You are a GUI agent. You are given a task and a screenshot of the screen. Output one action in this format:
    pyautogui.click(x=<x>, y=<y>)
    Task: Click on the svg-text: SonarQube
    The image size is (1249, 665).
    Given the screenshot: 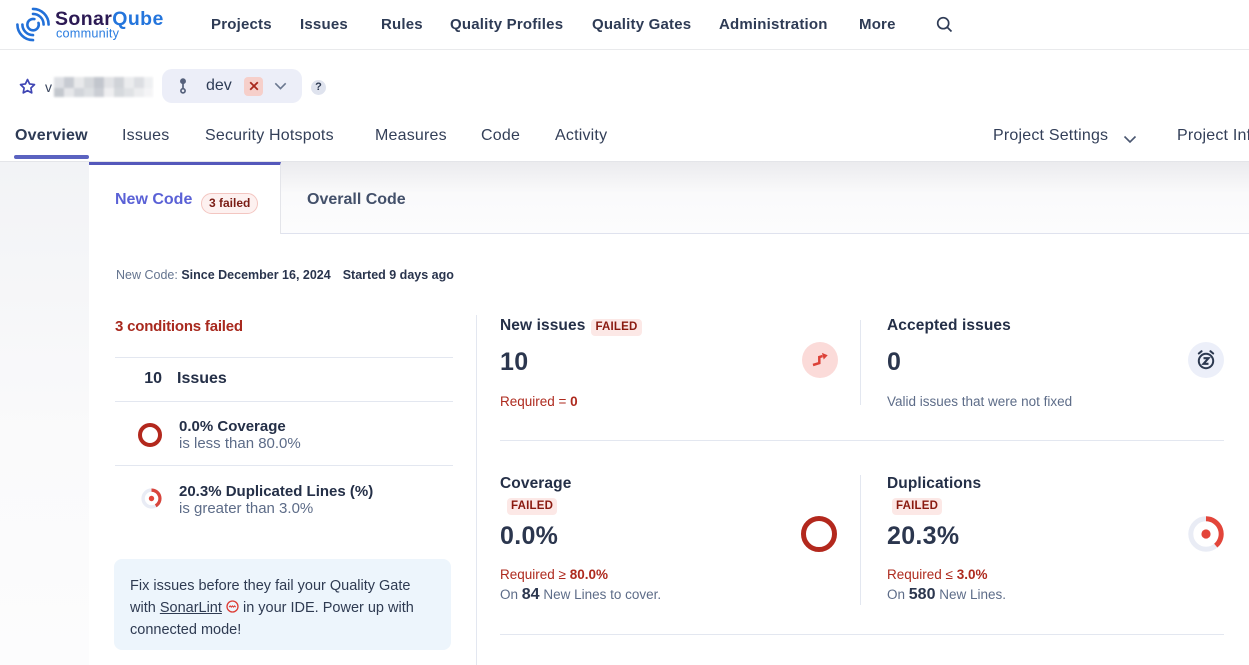 What is the action you would take?
    pyautogui.click(x=109, y=19)
    